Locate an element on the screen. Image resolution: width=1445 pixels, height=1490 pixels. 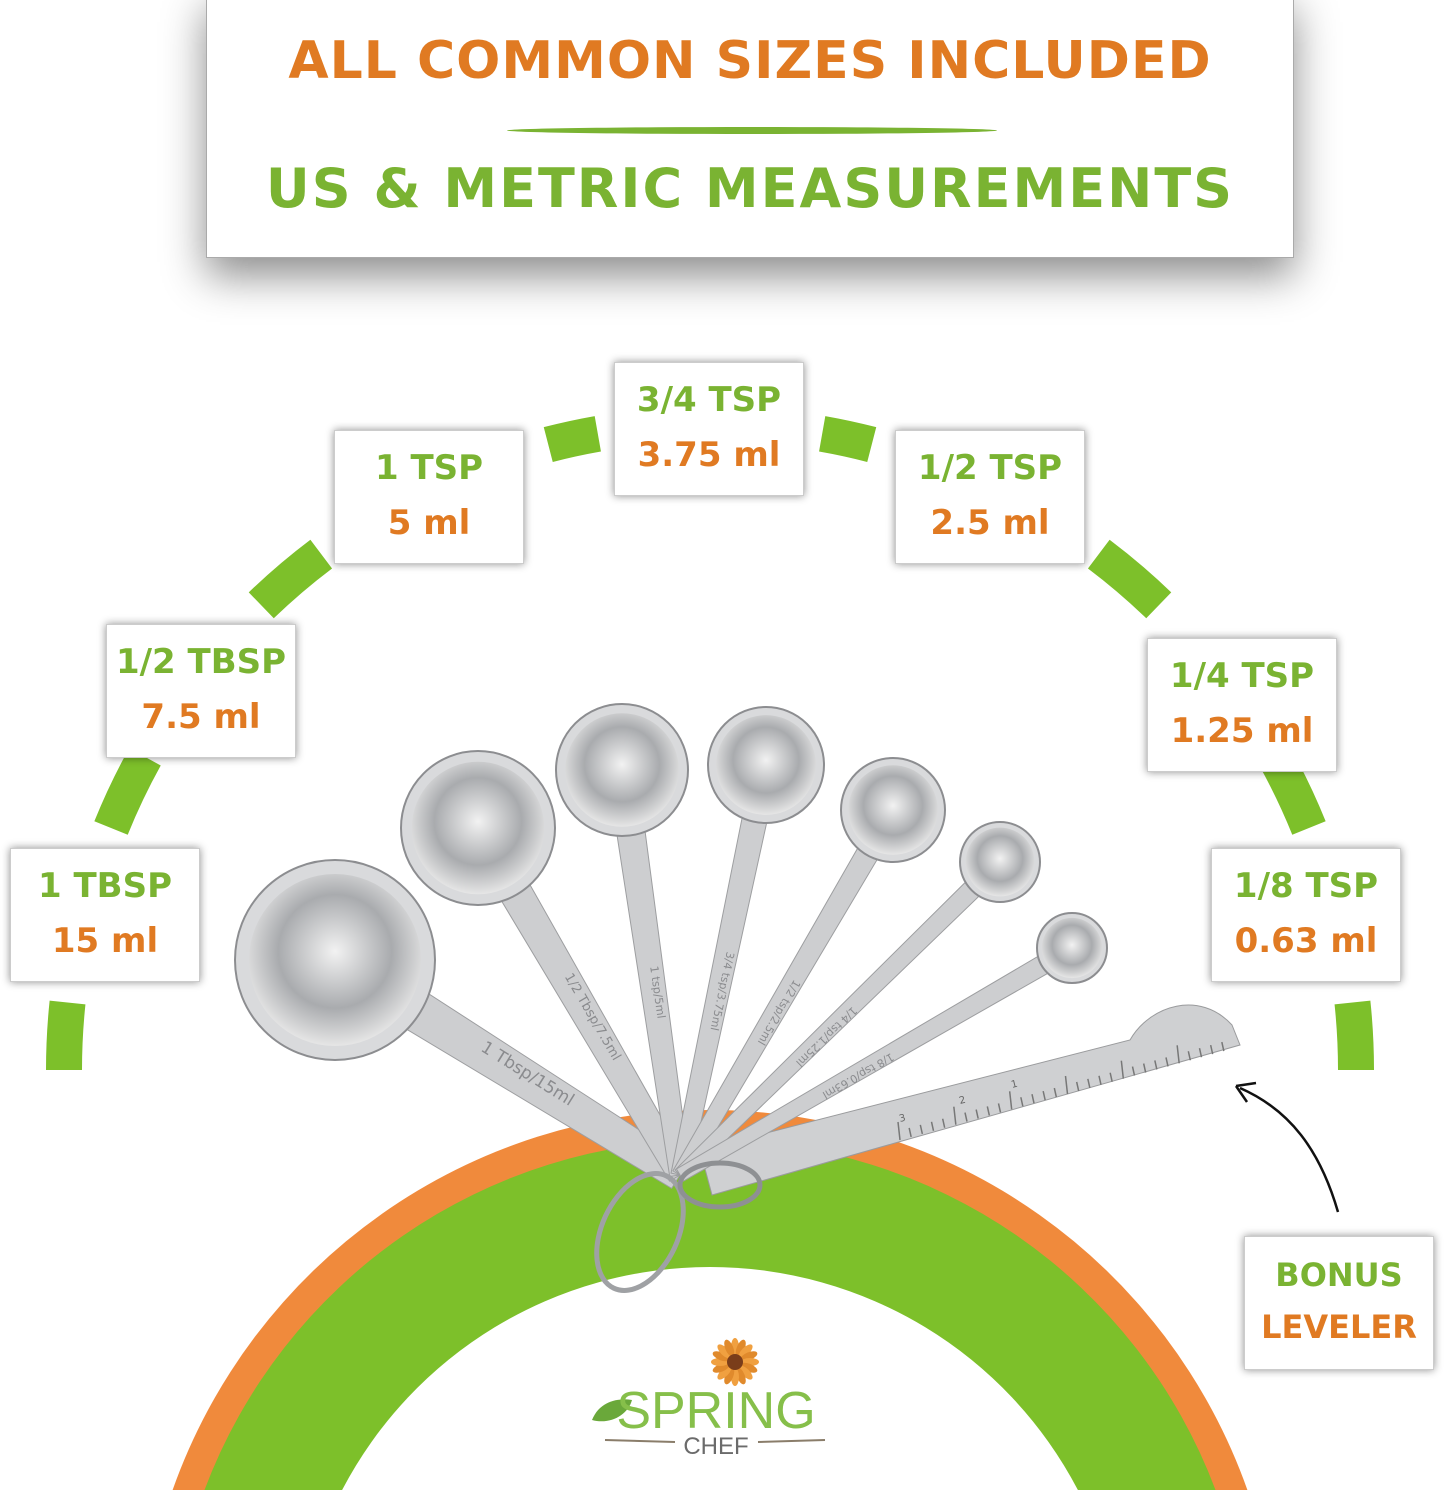
us-size: 1/2 TBSP is located at coordinates (201, 662).